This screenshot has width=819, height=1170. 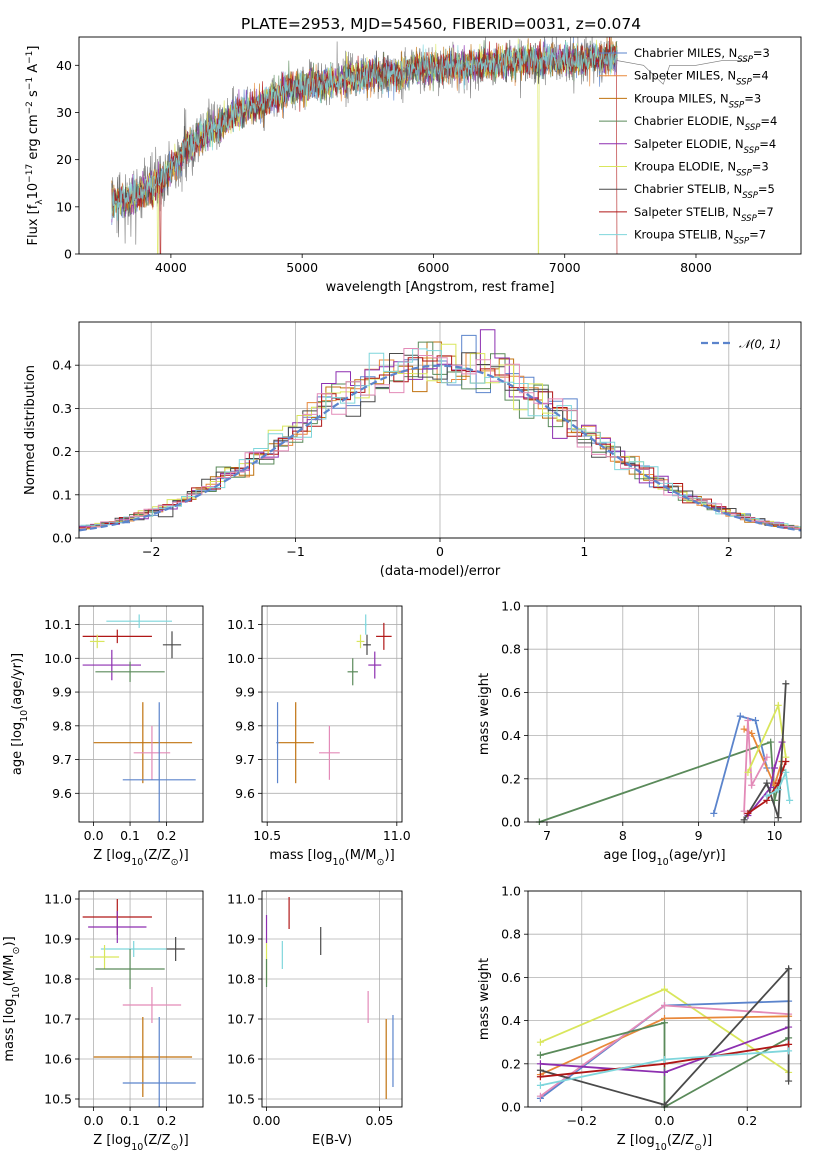 What do you see at coordinates (582, 1120) in the screenshot?
I see `x-tick-label: −0.2` at bounding box center [582, 1120].